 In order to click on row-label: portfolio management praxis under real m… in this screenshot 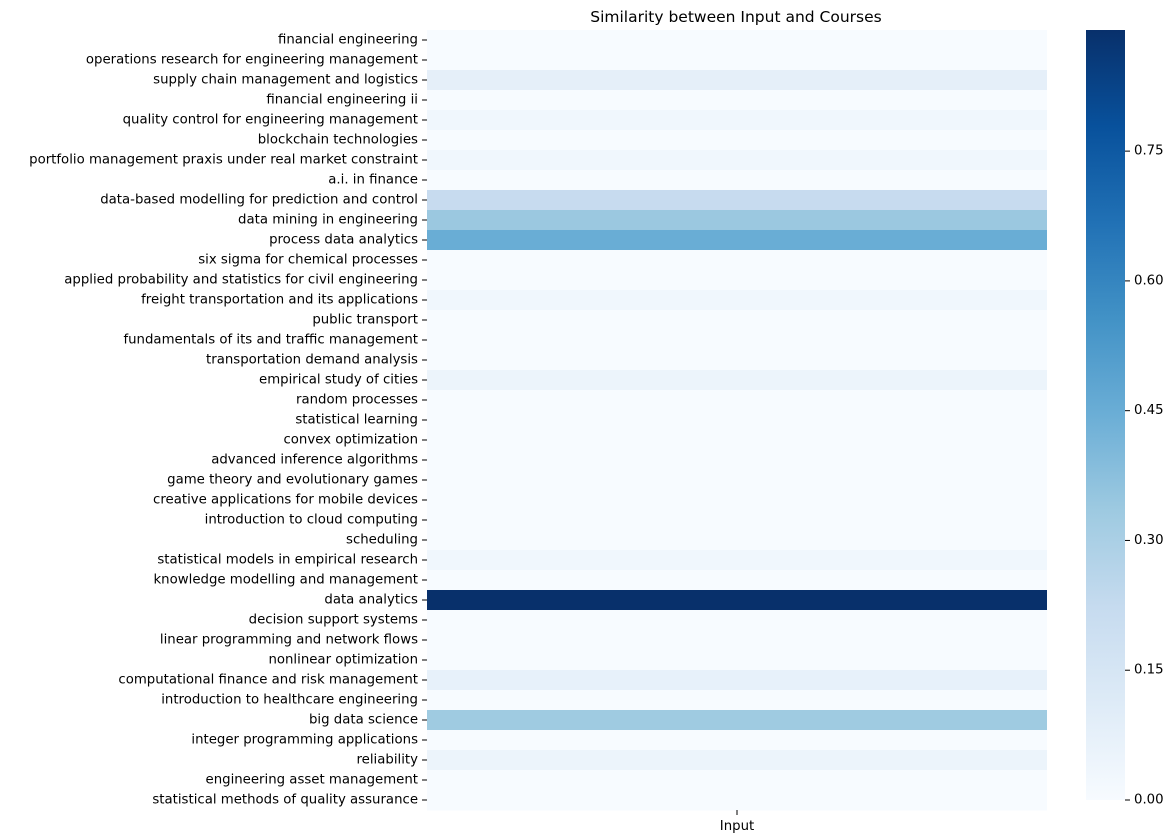, I will do `click(223, 160)`.